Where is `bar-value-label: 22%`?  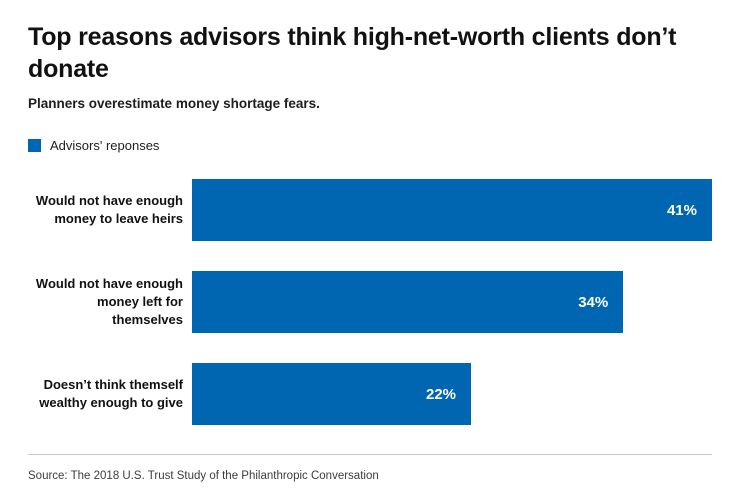
bar-value-label: 22% is located at coordinates (441, 394).